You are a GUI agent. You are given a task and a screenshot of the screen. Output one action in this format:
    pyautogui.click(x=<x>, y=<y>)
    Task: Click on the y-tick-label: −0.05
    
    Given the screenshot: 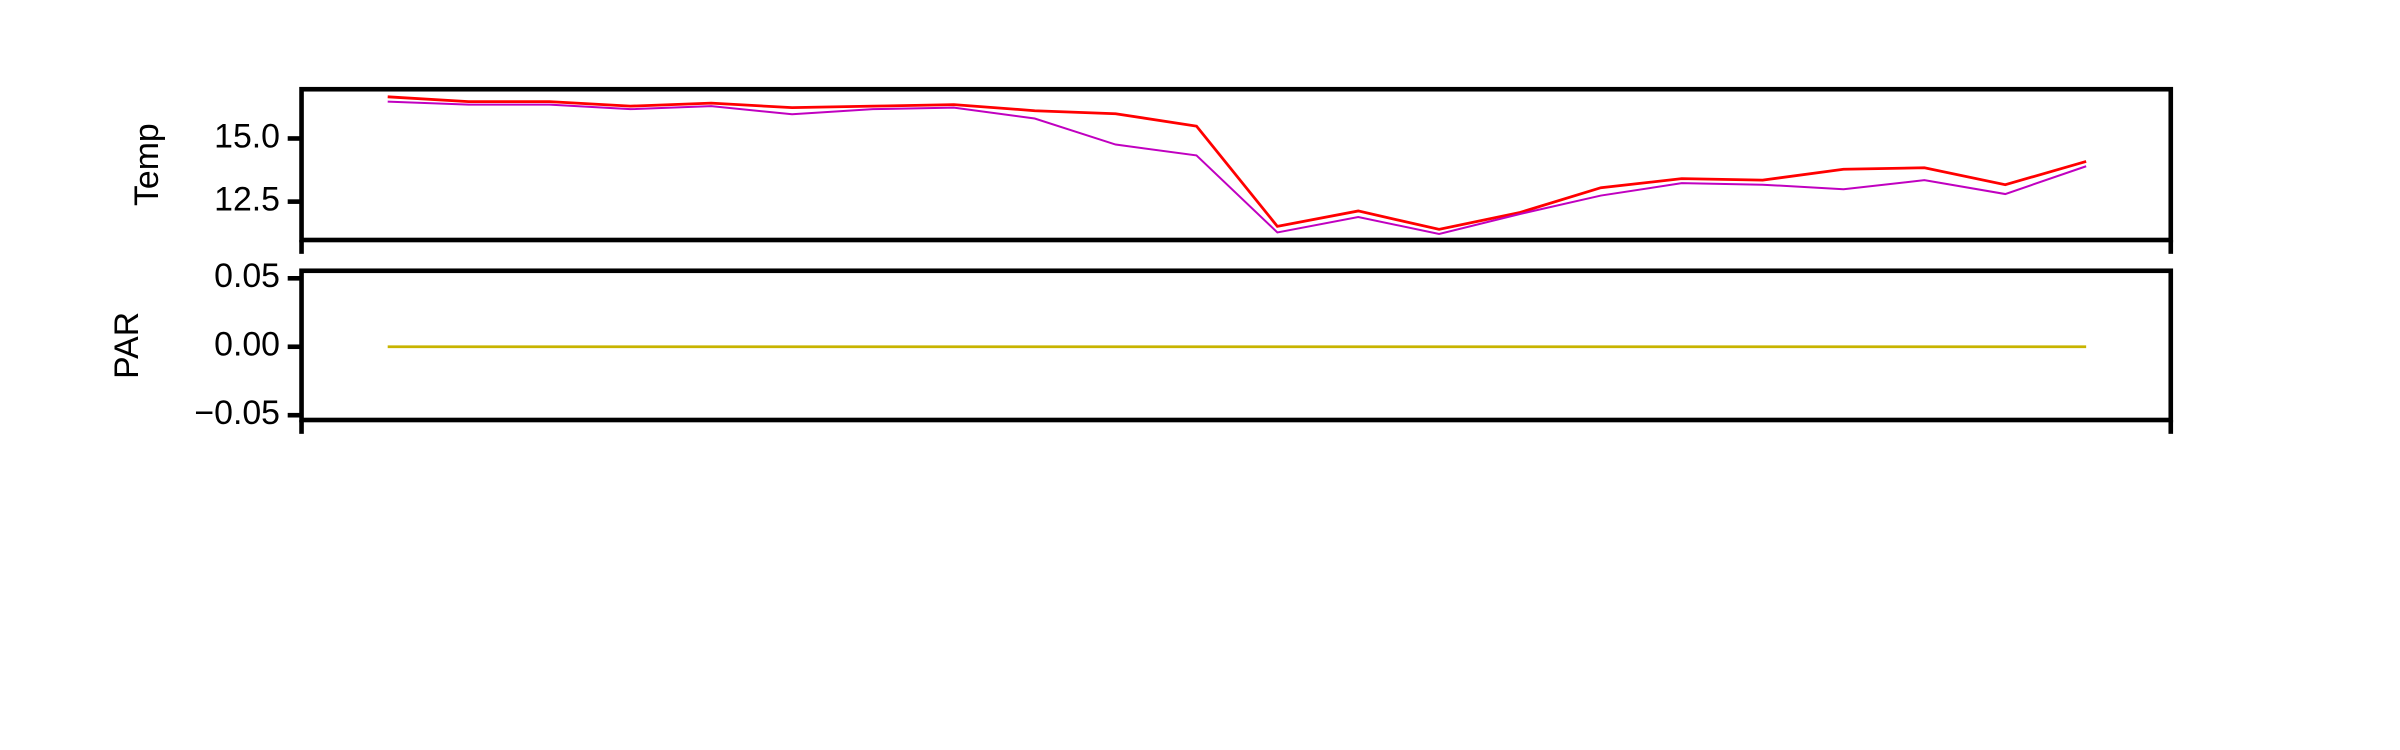 What is the action you would take?
    pyautogui.click(x=237, y=413)
    